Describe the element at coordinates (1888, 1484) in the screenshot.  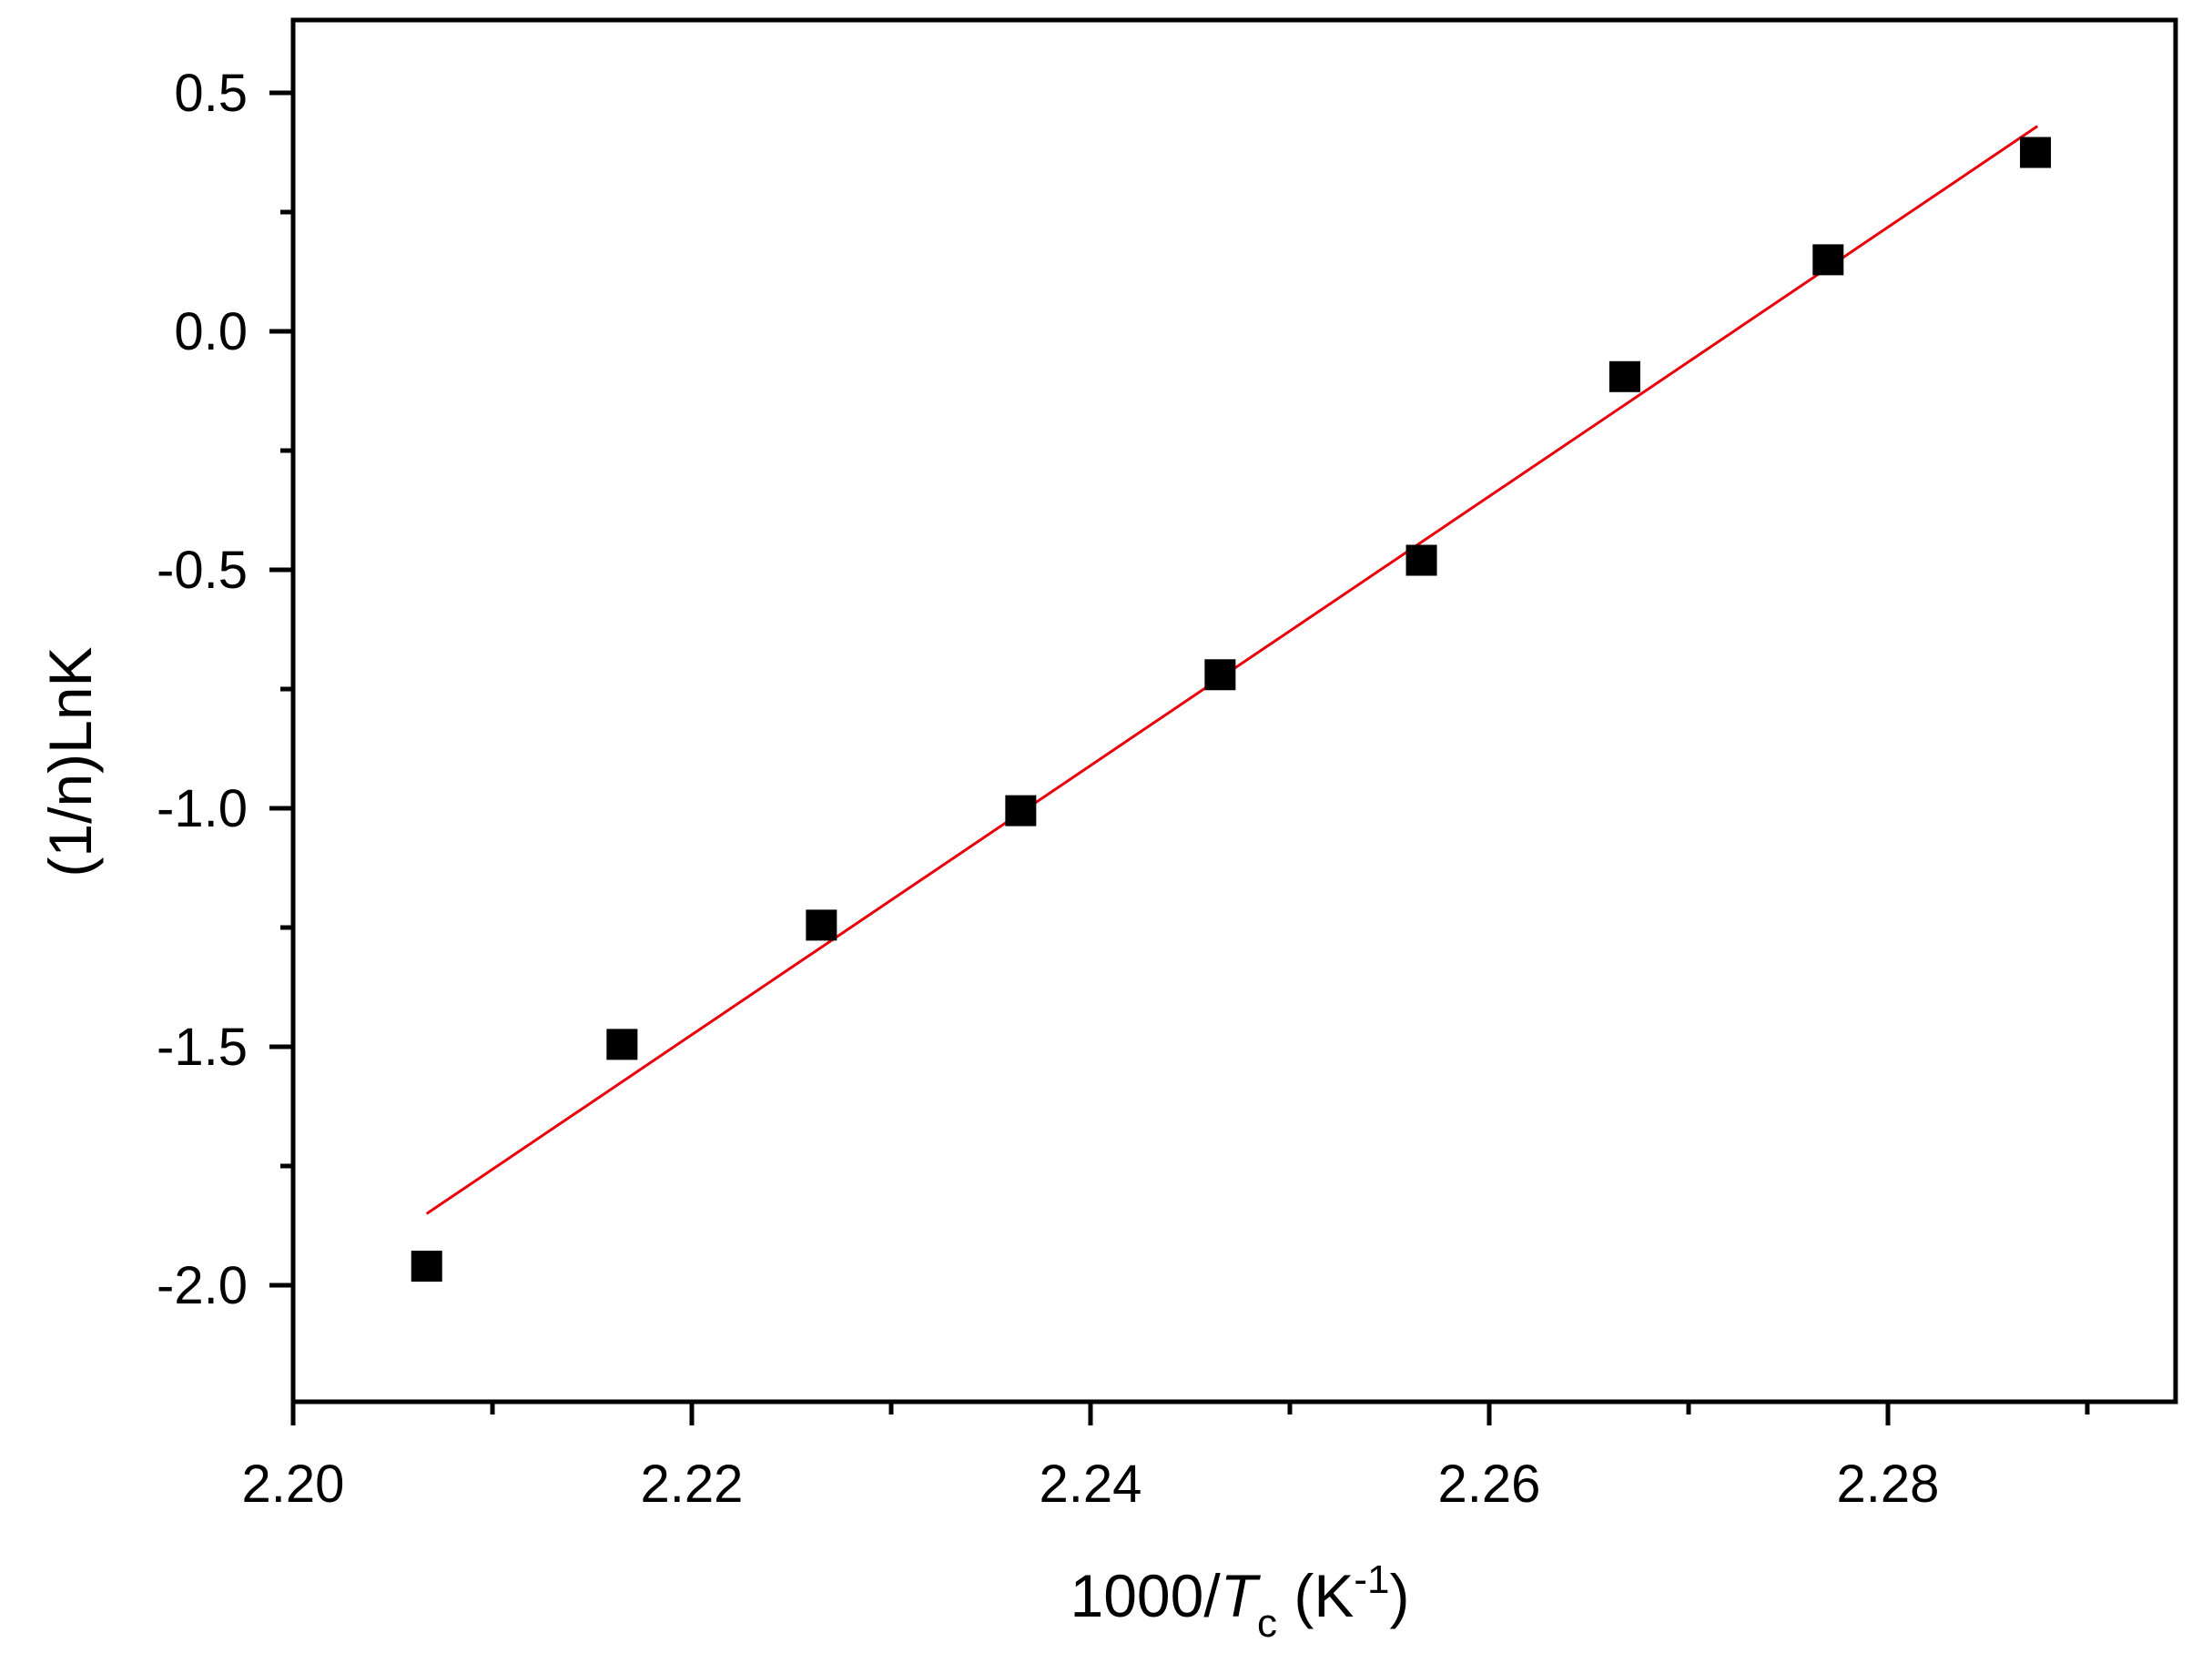
I see `x-tick-label: 2.28` at that location.